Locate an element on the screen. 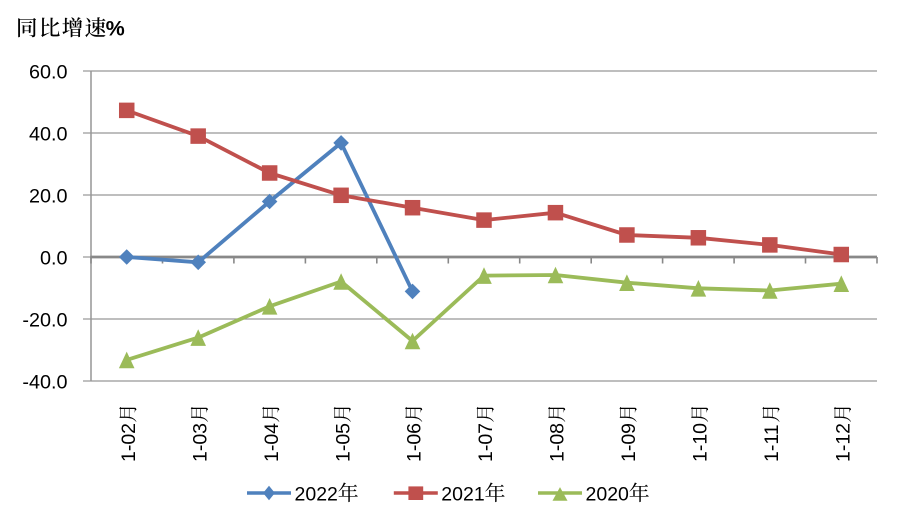 This screenshot has width=900, height=527. svg-text: 20.0 is located at coordinates (48, 197).